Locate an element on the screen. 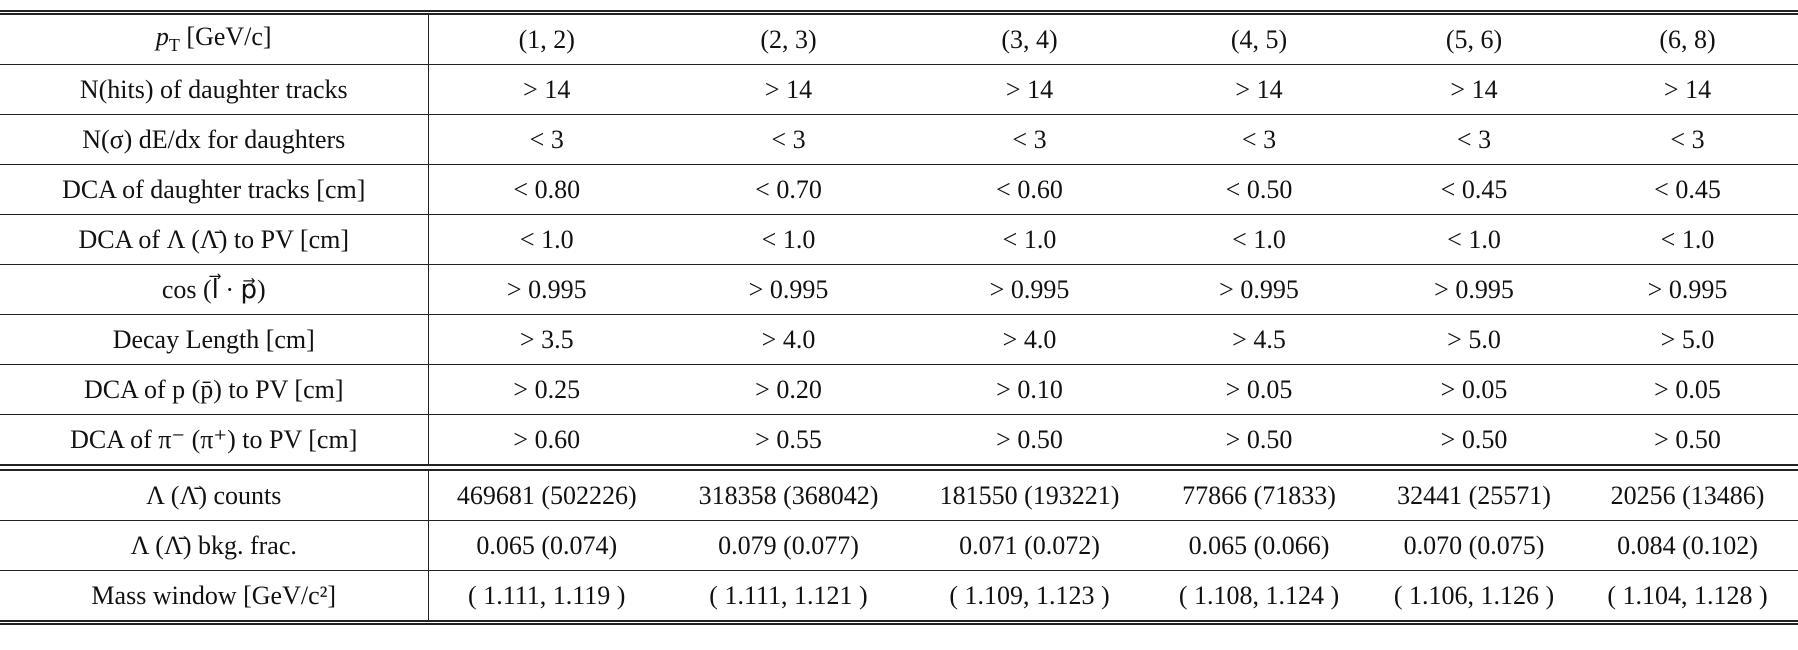 This screenshot has height=650, width=1798. cell: 181550 (193221) is located at coordinates (1029, 492).